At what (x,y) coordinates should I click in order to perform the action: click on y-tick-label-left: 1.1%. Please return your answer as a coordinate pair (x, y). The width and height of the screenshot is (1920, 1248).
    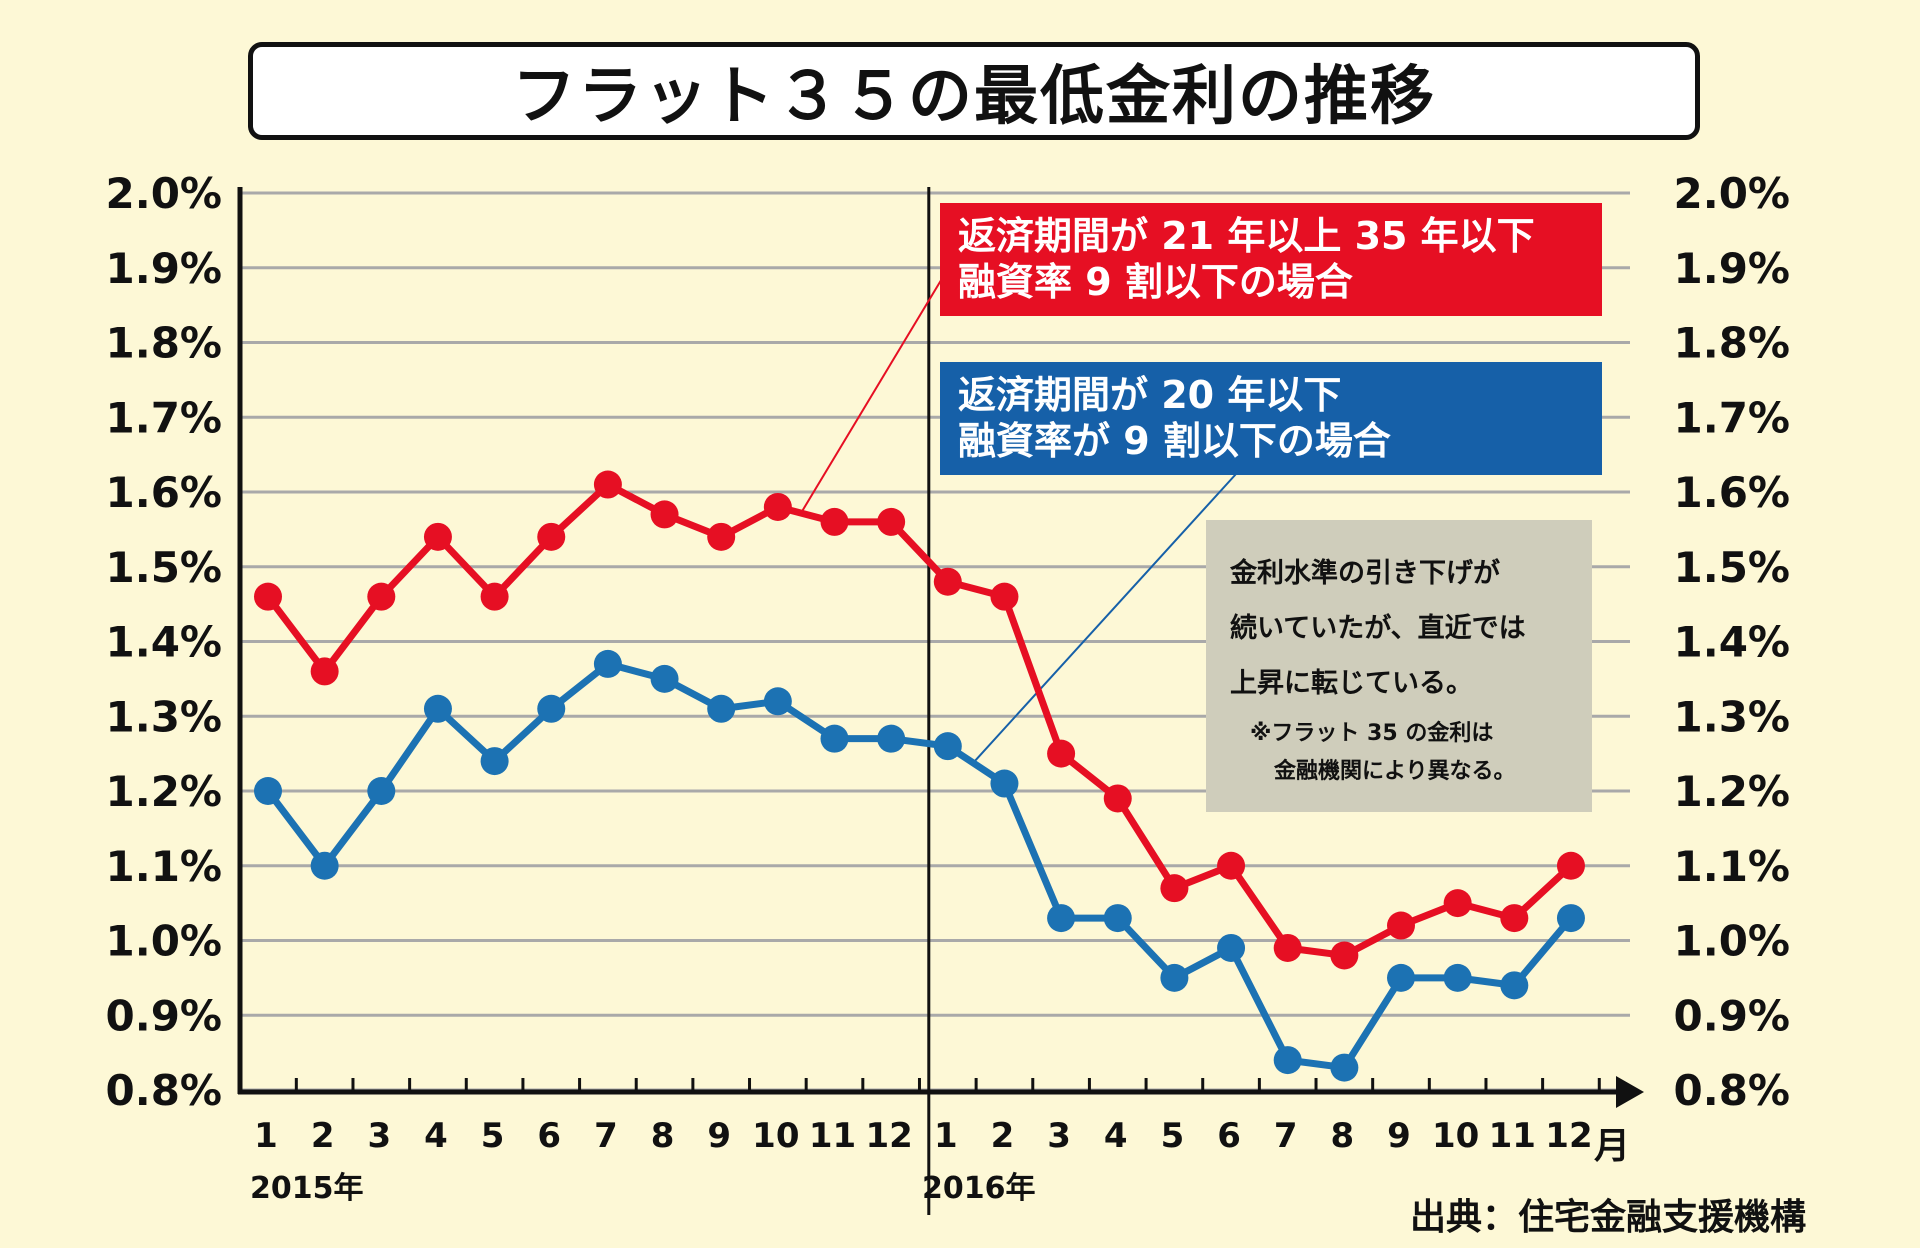
    Looking at the image, I should click on (164, 866).